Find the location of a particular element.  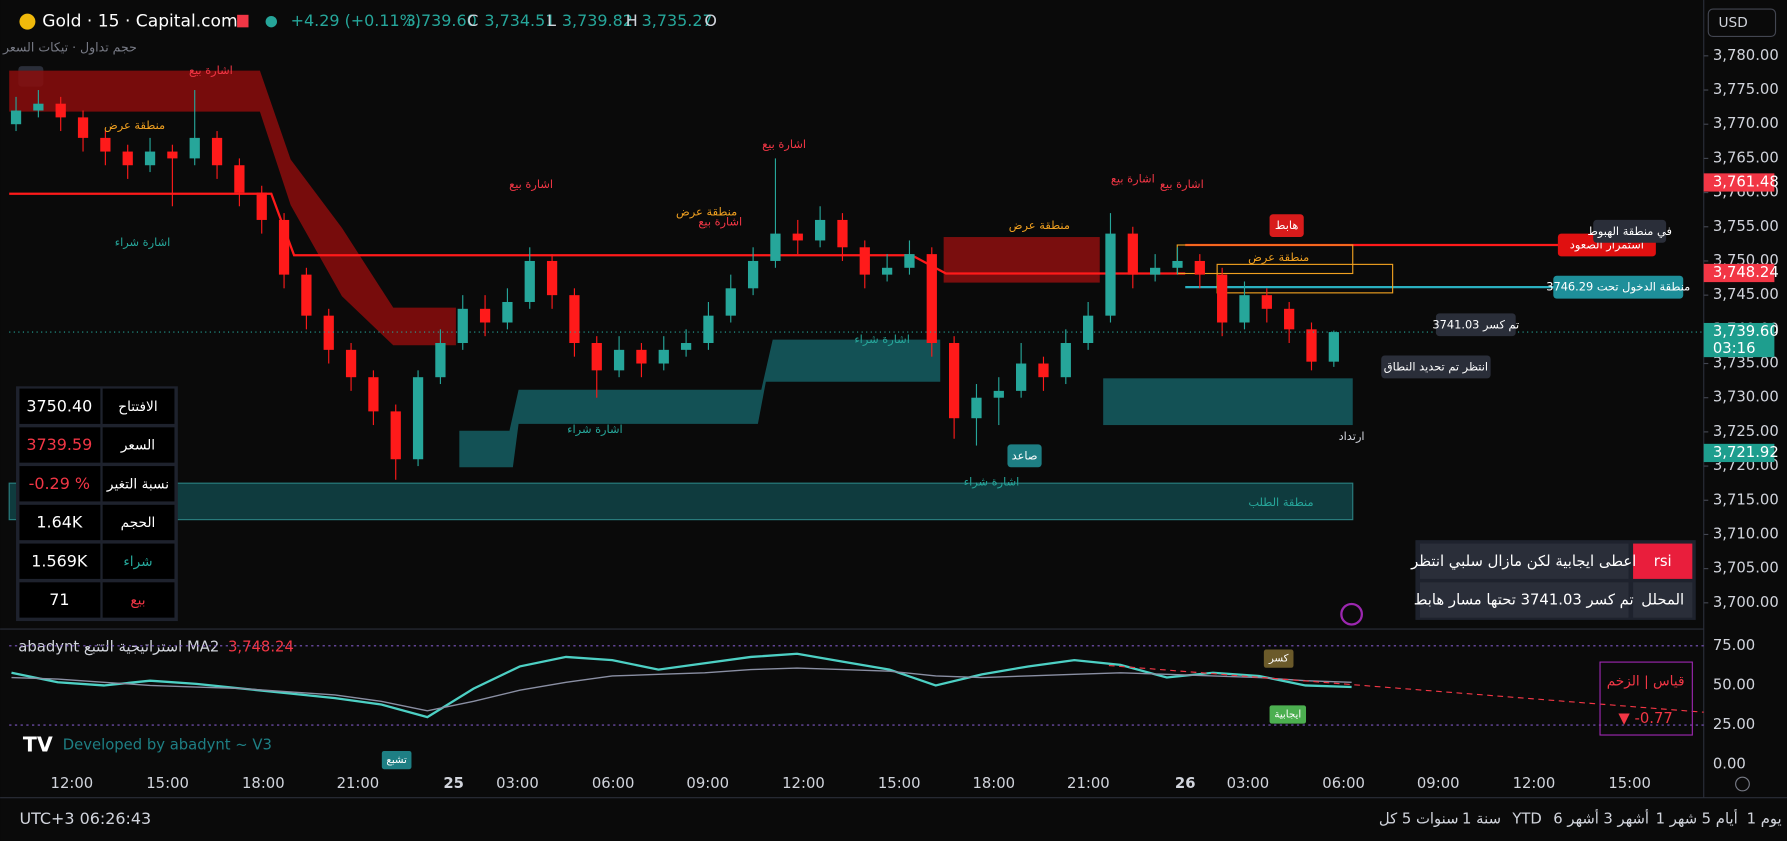

indicator-label-box is located at coordinates (1288, 714).